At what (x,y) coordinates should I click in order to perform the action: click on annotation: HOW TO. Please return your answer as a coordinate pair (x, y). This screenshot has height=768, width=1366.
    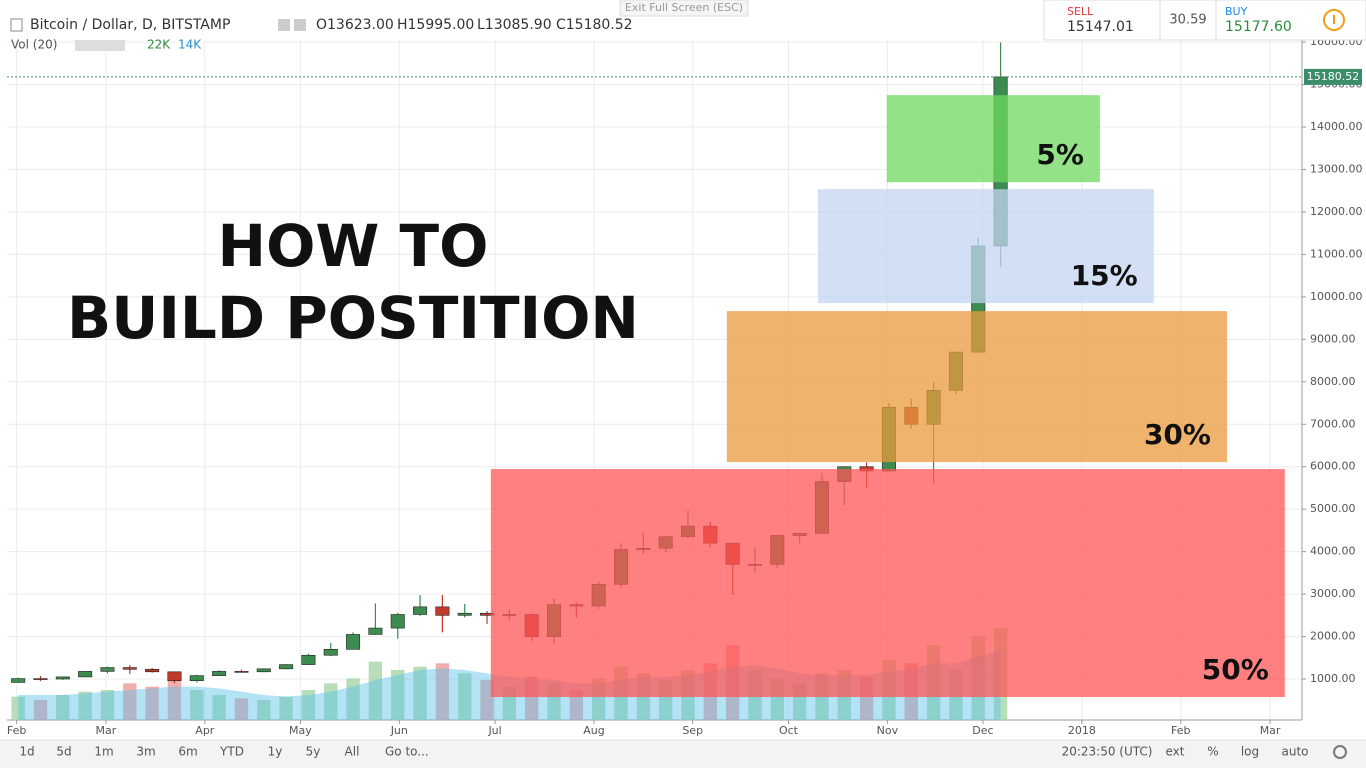
    Looking at the image, I should click on (353, 246).